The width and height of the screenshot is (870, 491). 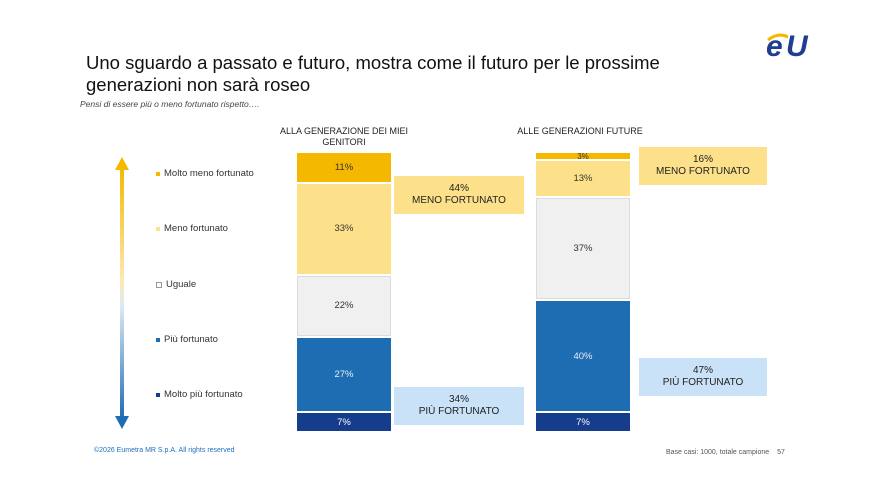 What do you see at coordinates (458, 400) in the screenshot?
I see `callout-percent: 34%` at bounding box center [458, 400].